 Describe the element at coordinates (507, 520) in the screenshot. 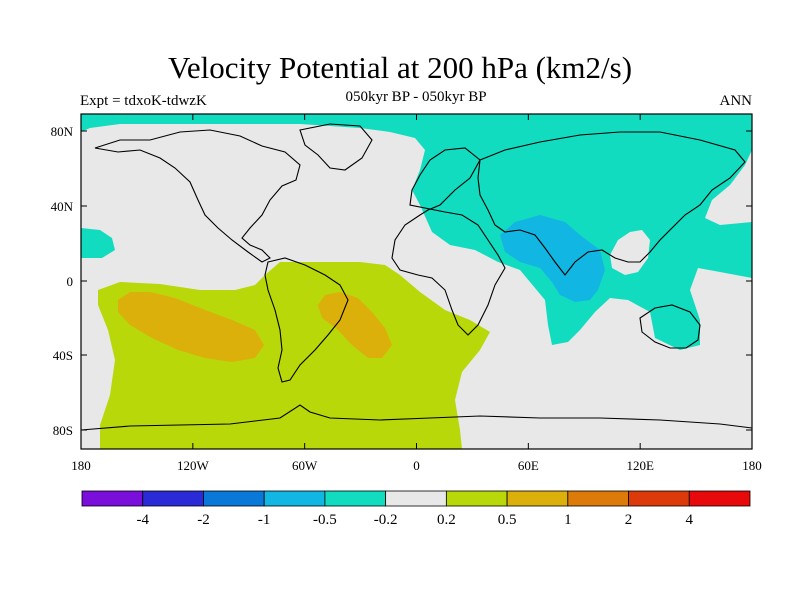

I see `colorbar-label: 0.5` at that location.